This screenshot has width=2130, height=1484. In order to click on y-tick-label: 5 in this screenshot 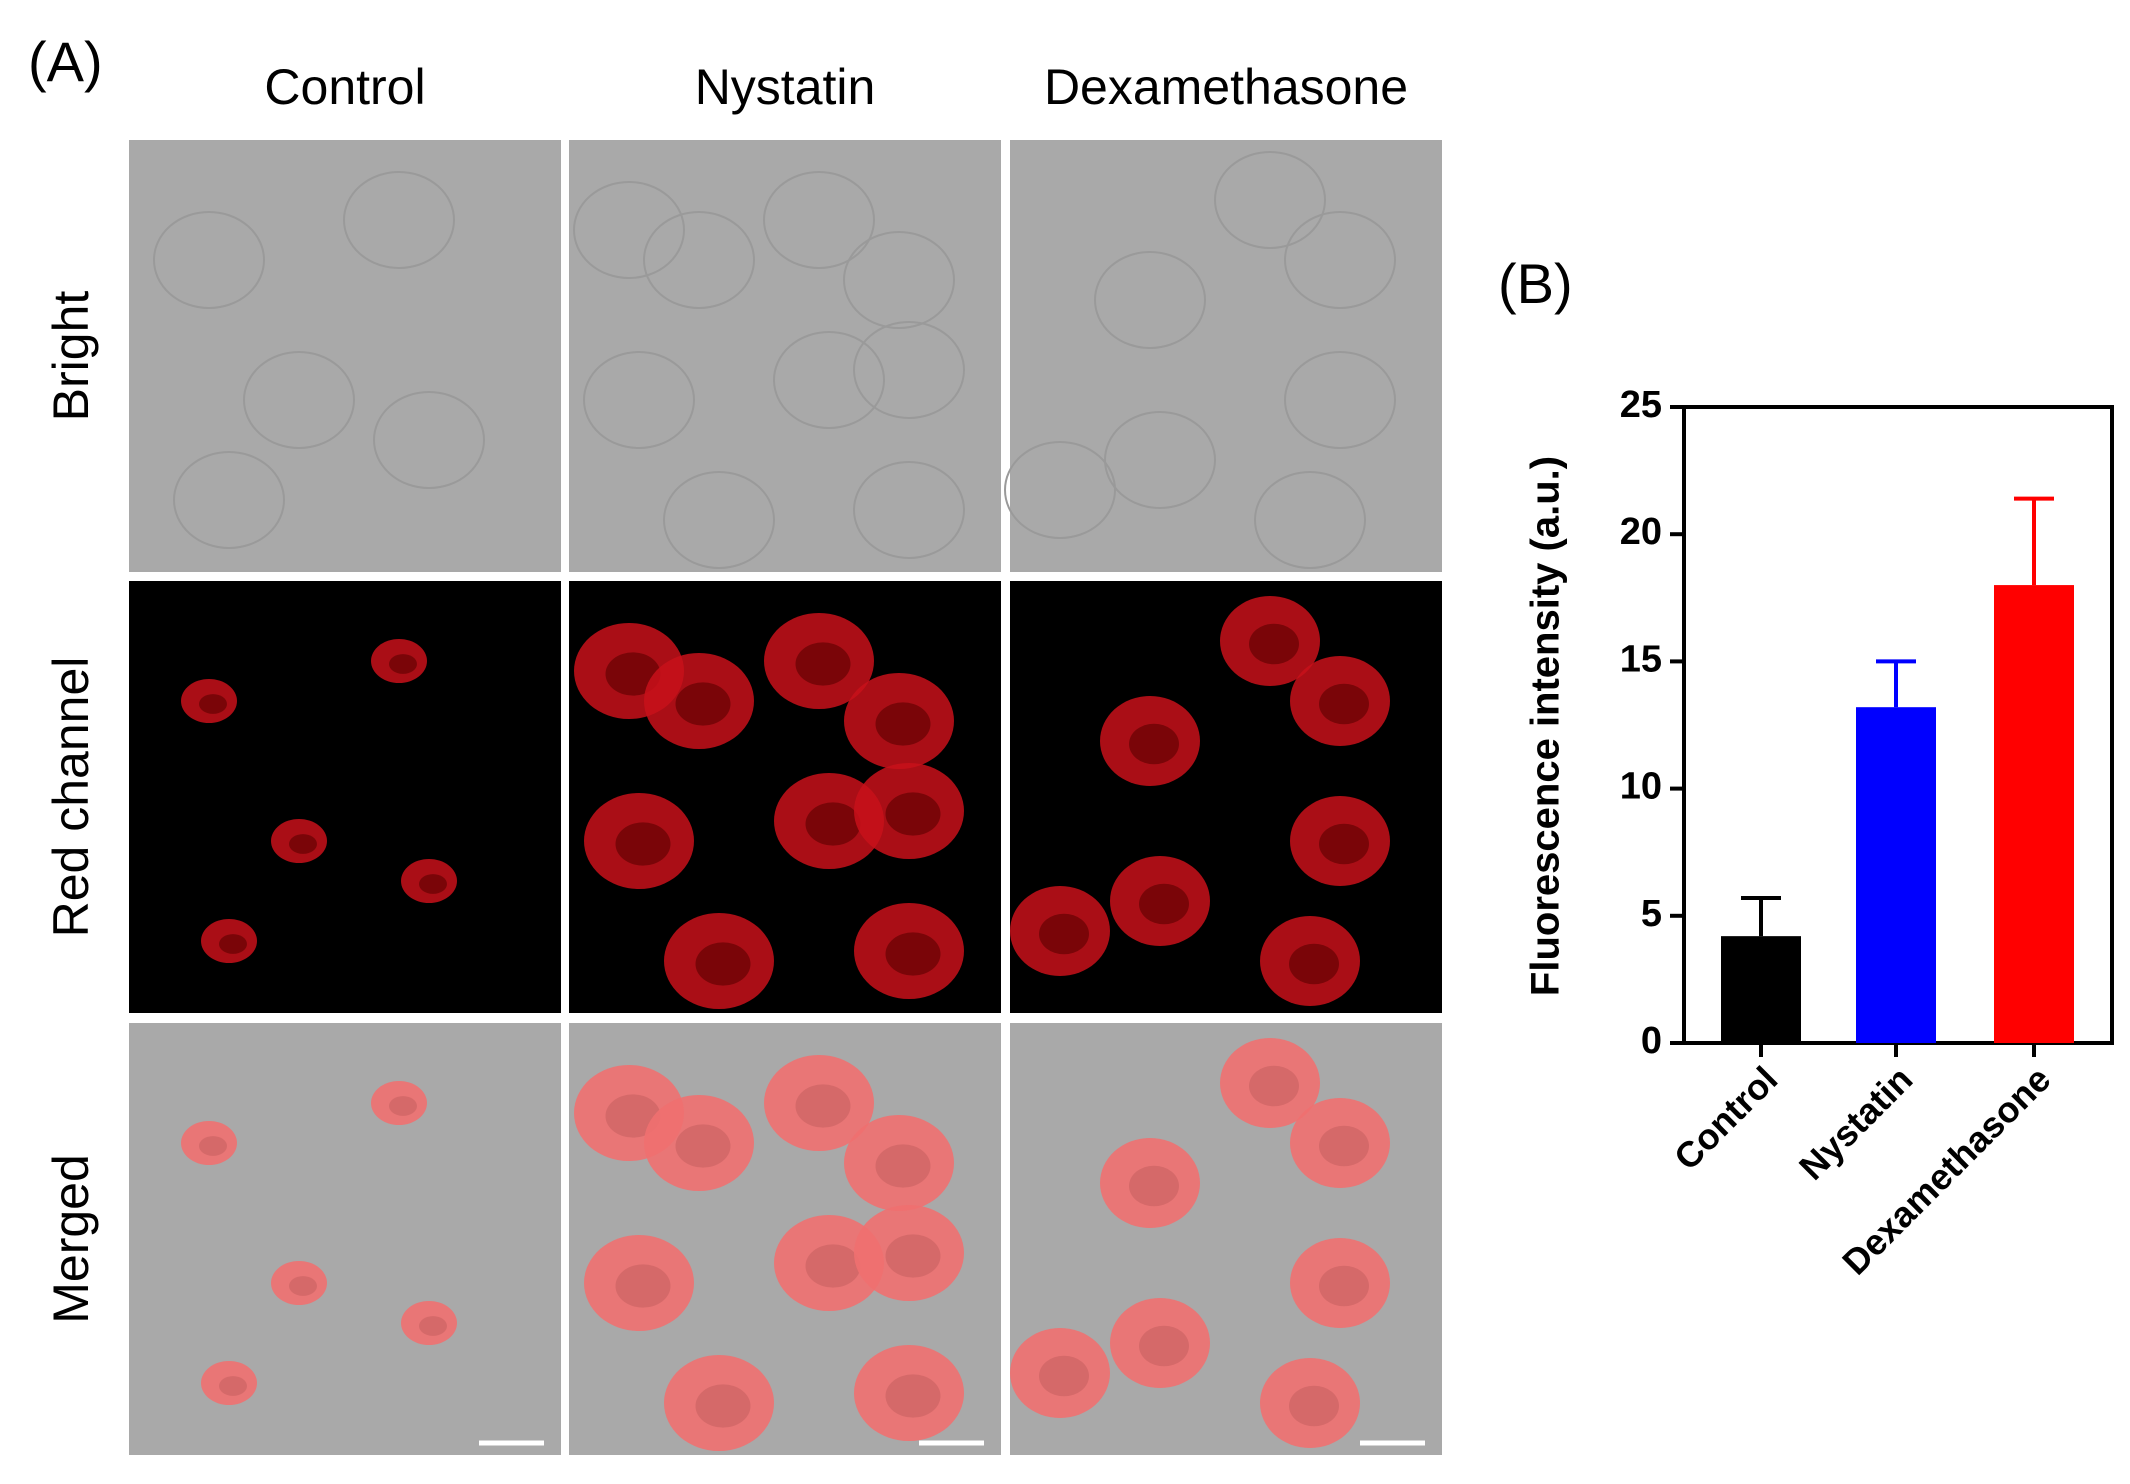, I will do `click(1651, 914)`.